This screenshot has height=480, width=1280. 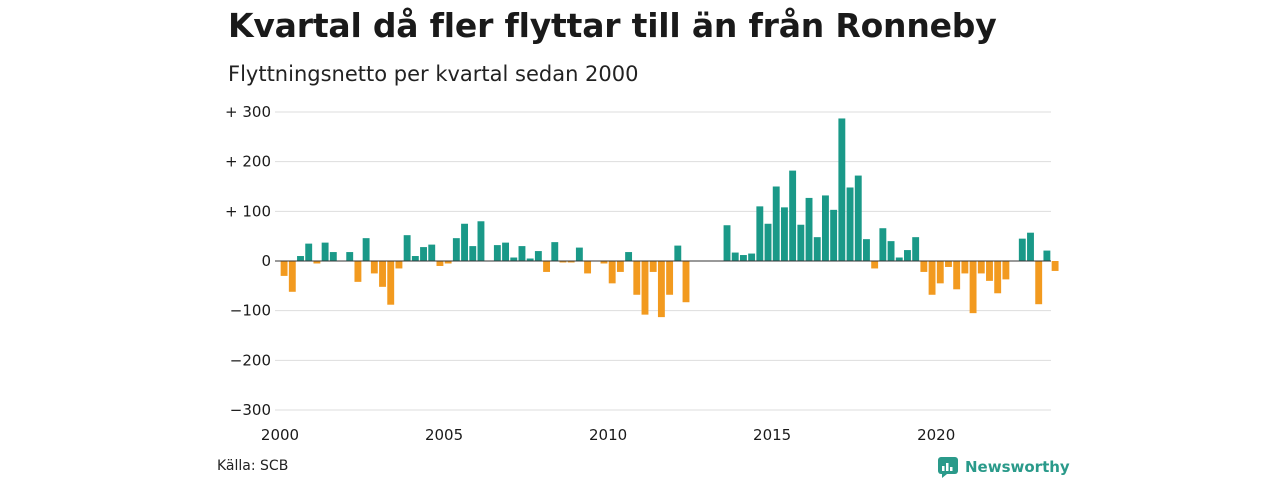 I want to click on bar-2005K4, so click(x=473, y=253).